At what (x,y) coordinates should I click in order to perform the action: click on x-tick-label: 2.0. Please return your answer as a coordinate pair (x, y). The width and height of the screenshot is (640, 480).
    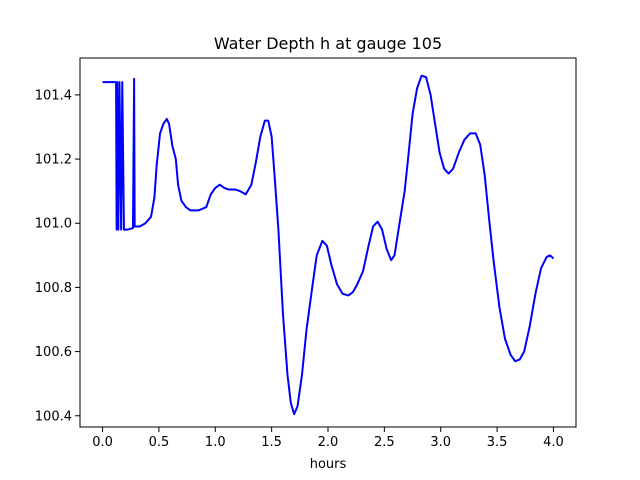
    Looking at the image, I should click on (328, 442).